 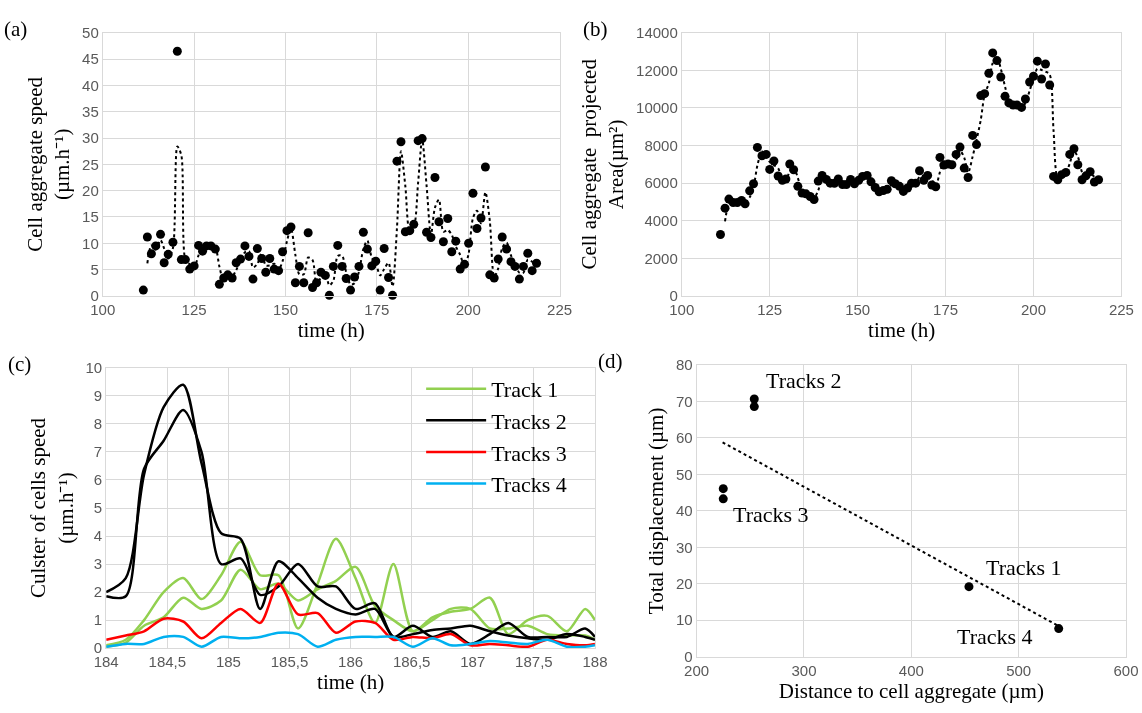 I want to click on y-tick-label: 25, so click(x=90, y=164).